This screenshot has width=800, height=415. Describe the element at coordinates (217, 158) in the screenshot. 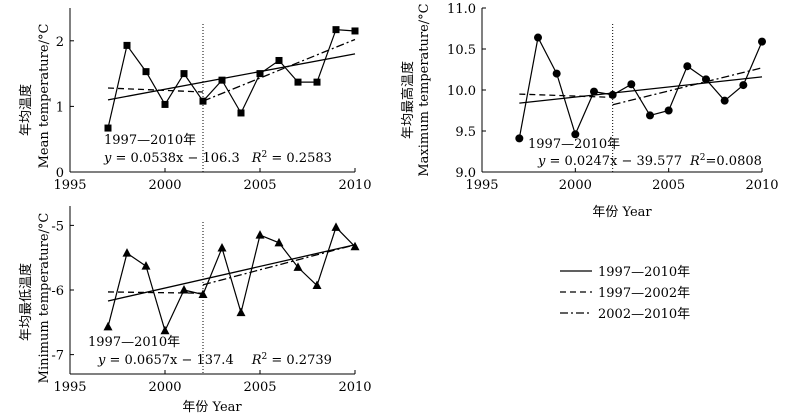

I see `annotation-equation: y = 0.0538x − 106.3 R2 = 0.2583` at that location.